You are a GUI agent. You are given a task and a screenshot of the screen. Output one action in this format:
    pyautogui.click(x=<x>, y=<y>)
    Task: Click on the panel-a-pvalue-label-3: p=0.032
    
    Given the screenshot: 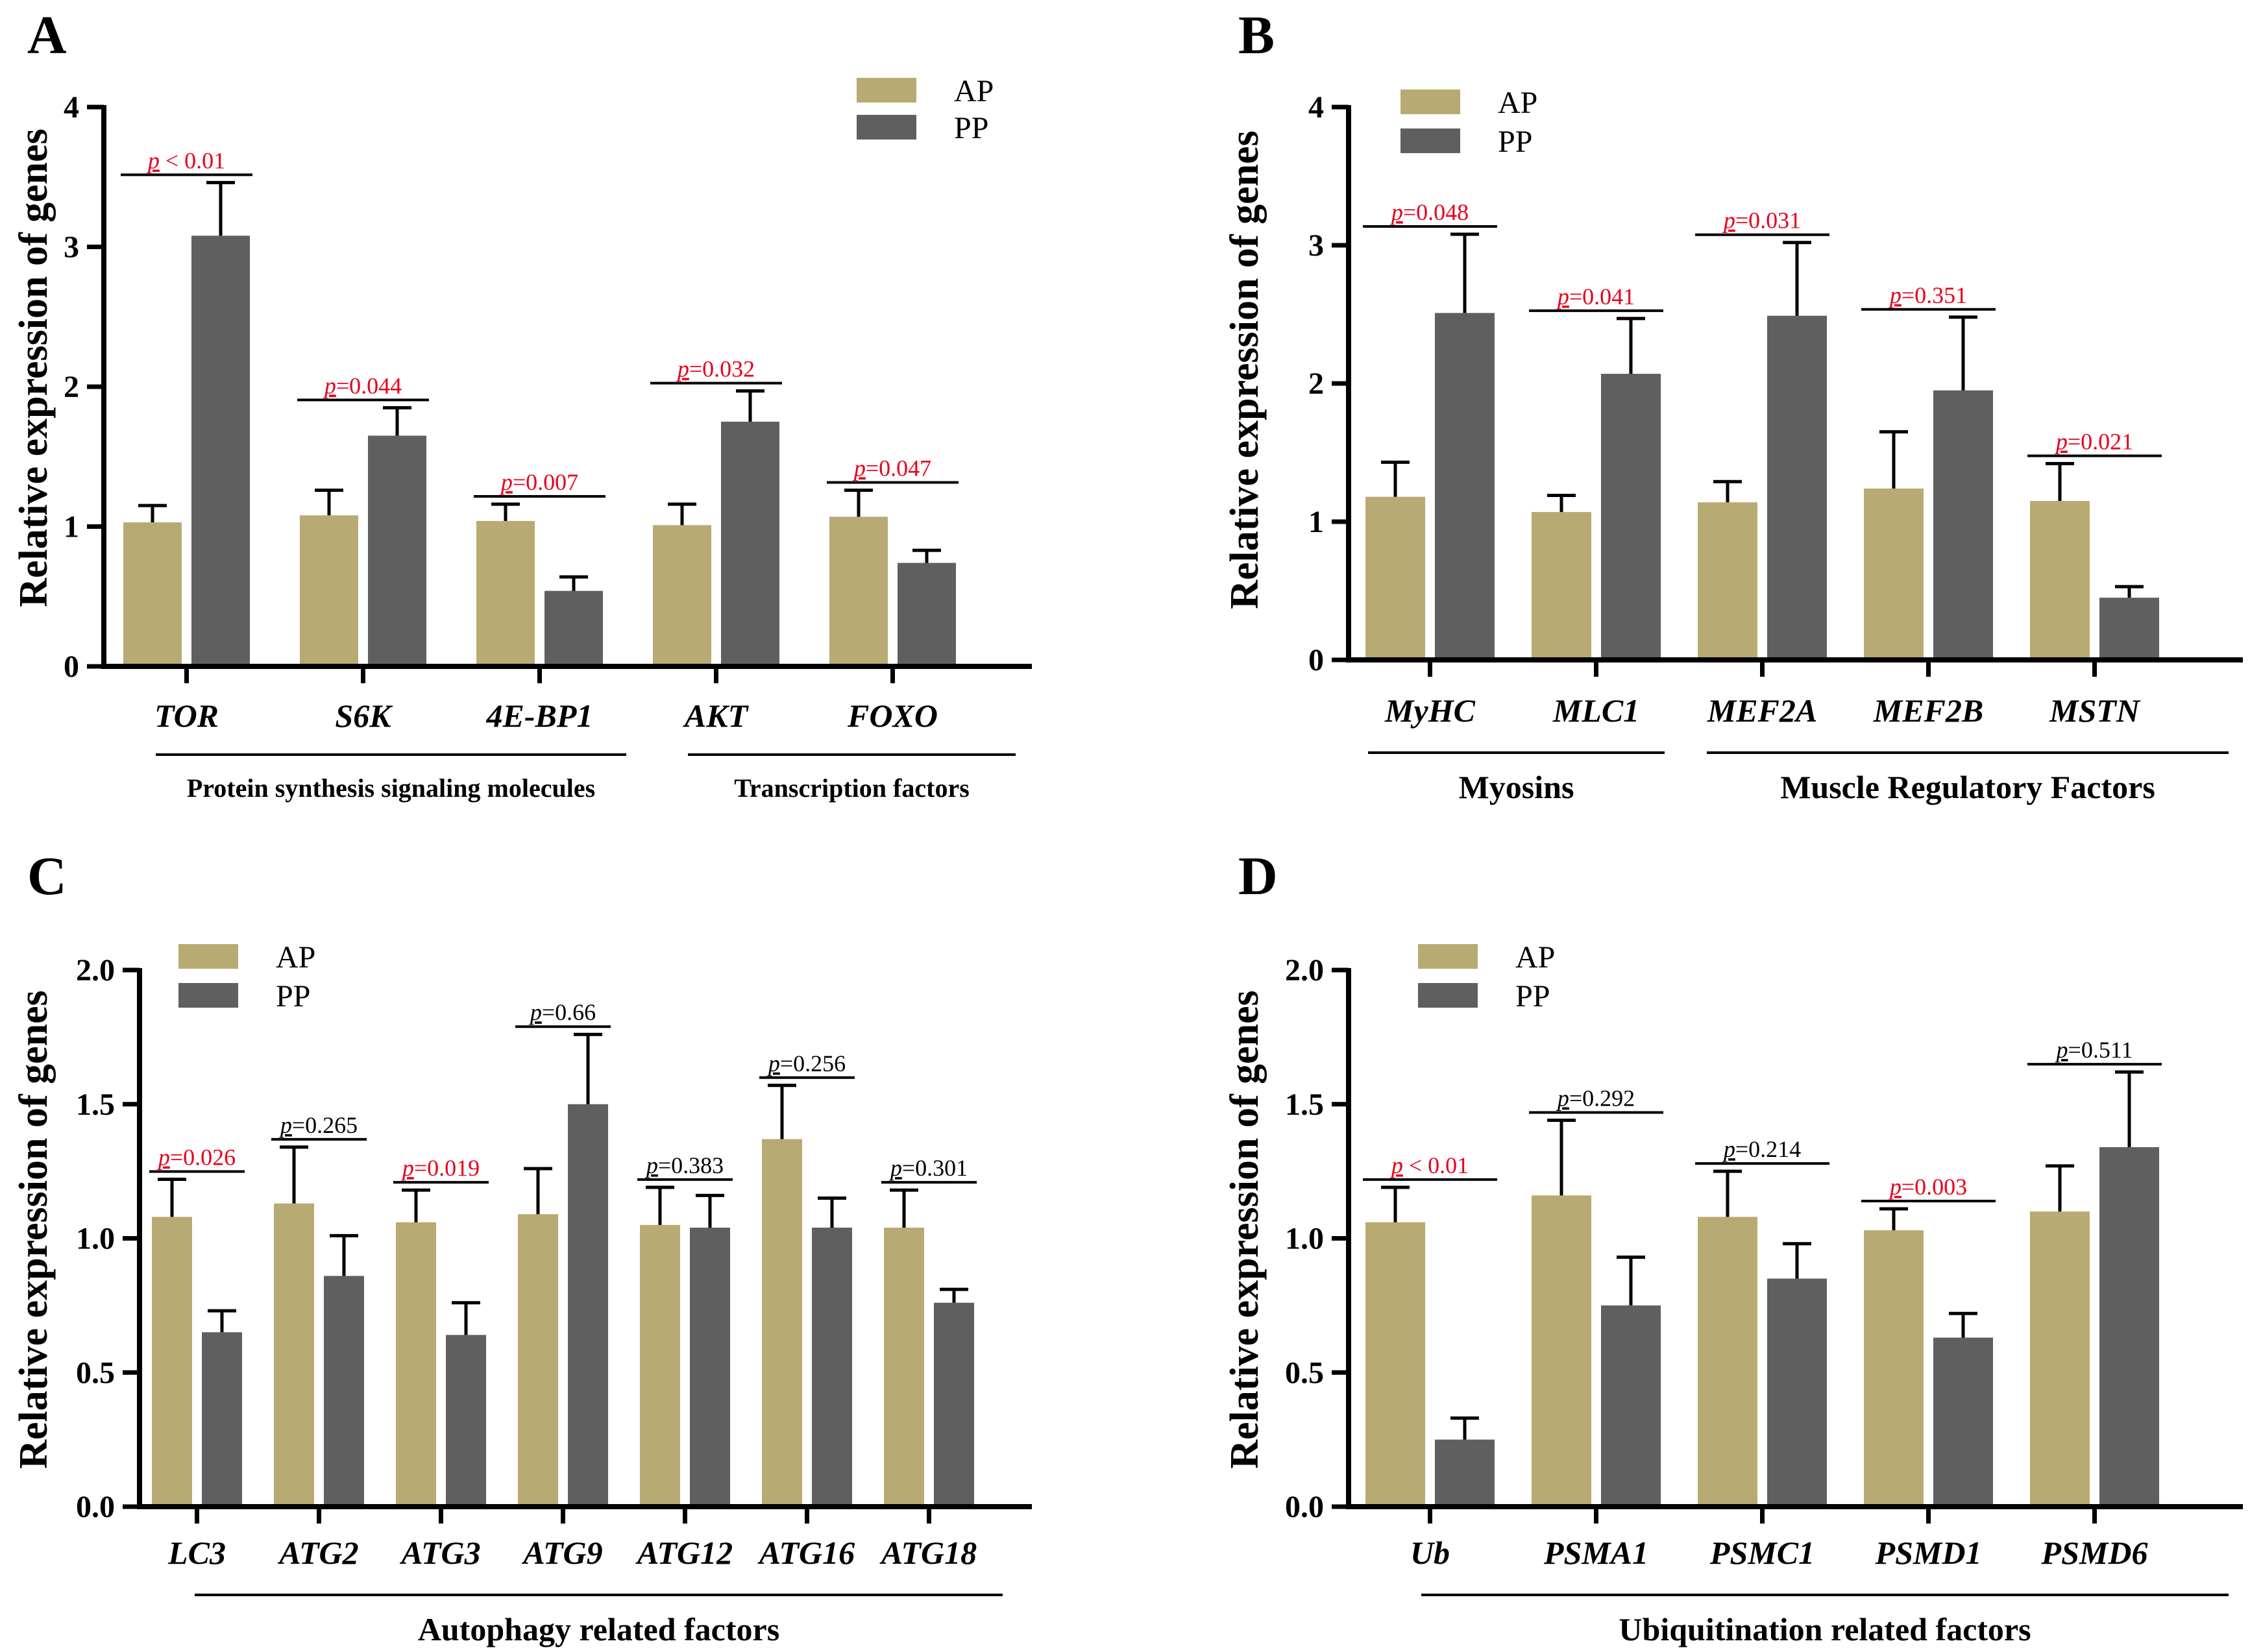 What is the action you would take?
    pyautogui.click(x=716, y=369)
    